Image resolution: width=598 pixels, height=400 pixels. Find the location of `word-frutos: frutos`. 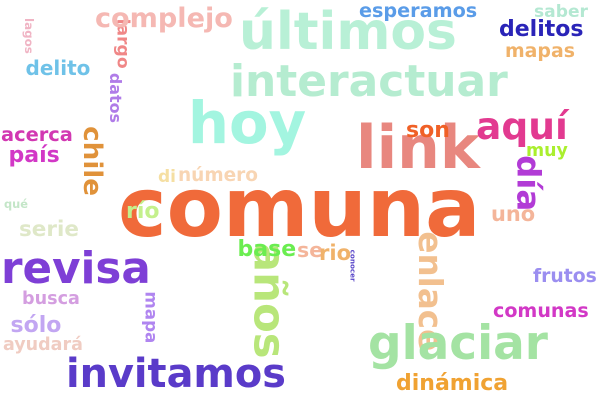

word-frutos: frutos is located at coordinates (565, 276).